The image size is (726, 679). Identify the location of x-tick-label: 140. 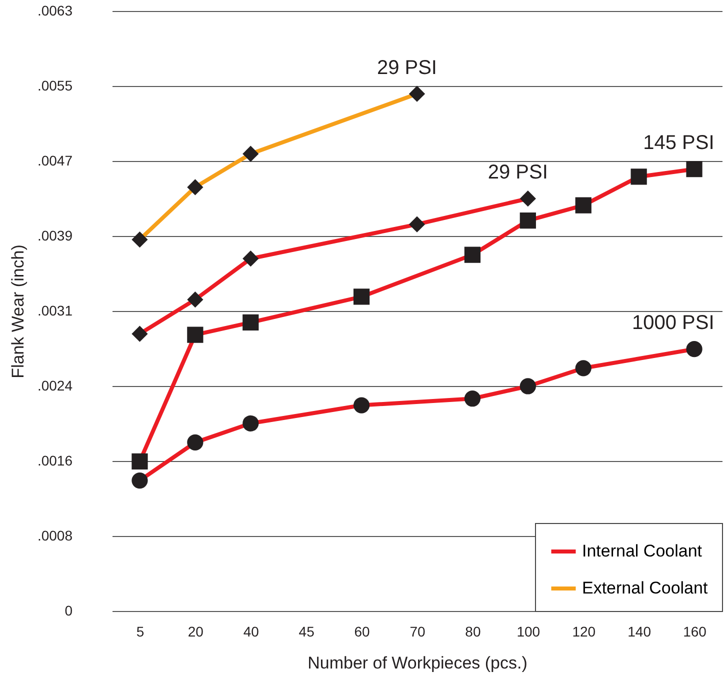
(640, 632).